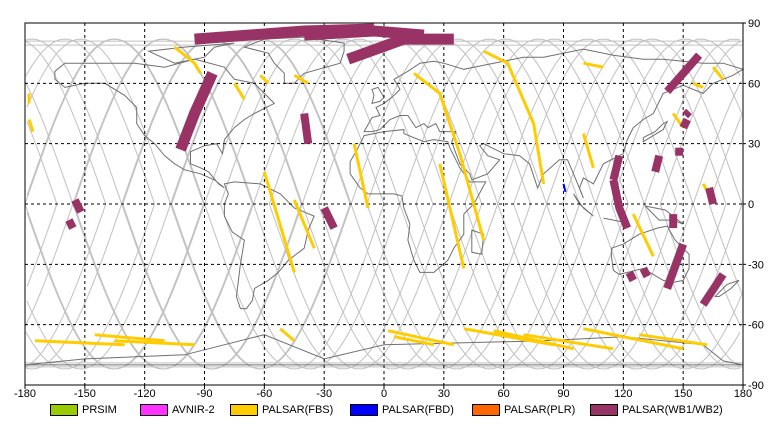  Describe the element at coordinates (85, 394) in the screenshot. I see `longitude-tick-label: -150` at that location.